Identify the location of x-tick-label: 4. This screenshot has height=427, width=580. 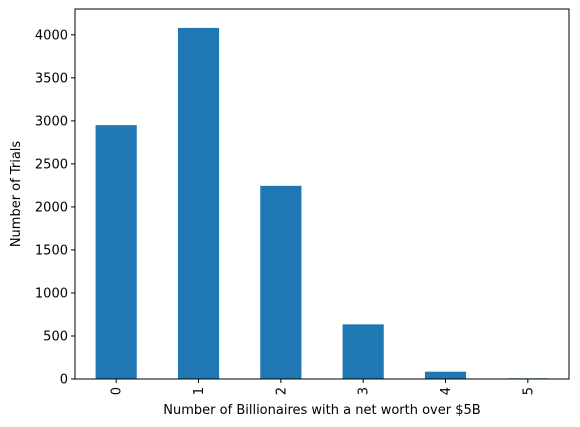
(446, 391).